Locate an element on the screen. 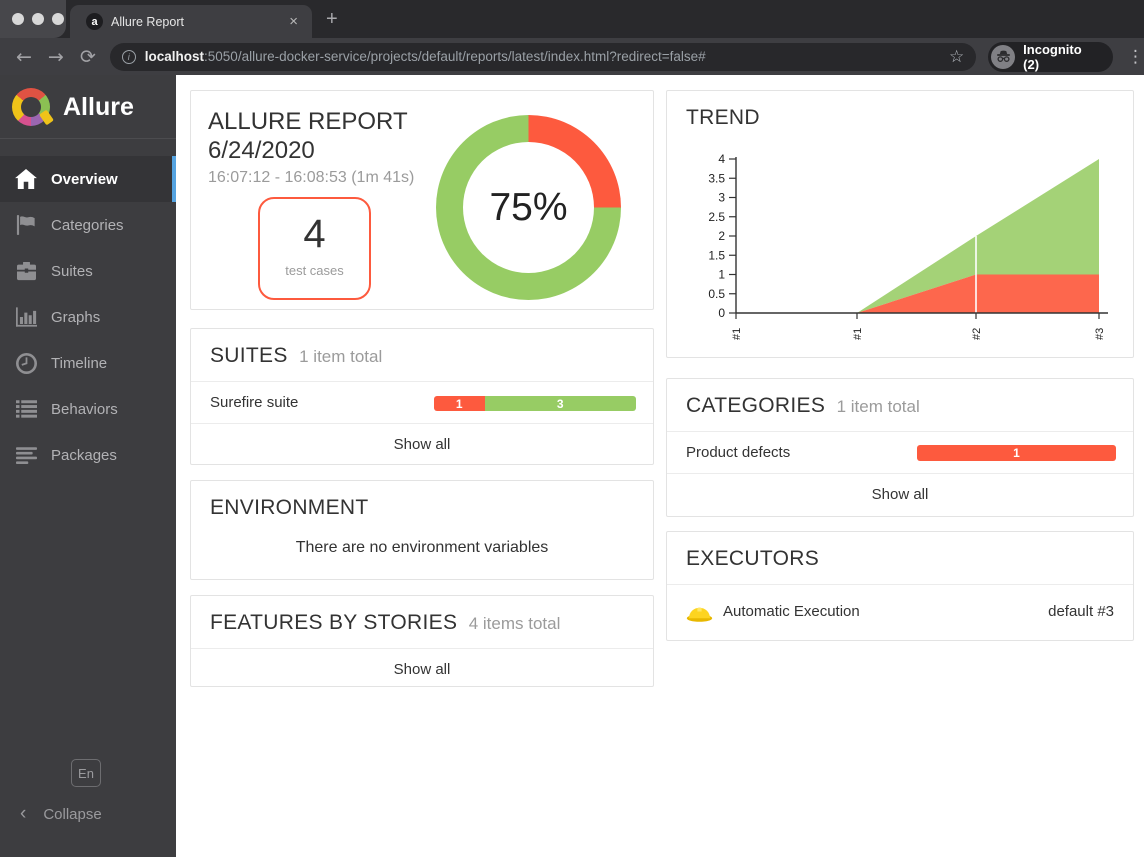 The width and height of the screenshot is (1144, 857). environment-empty-text: There are no environment variables is located at coordinates (422, 547).